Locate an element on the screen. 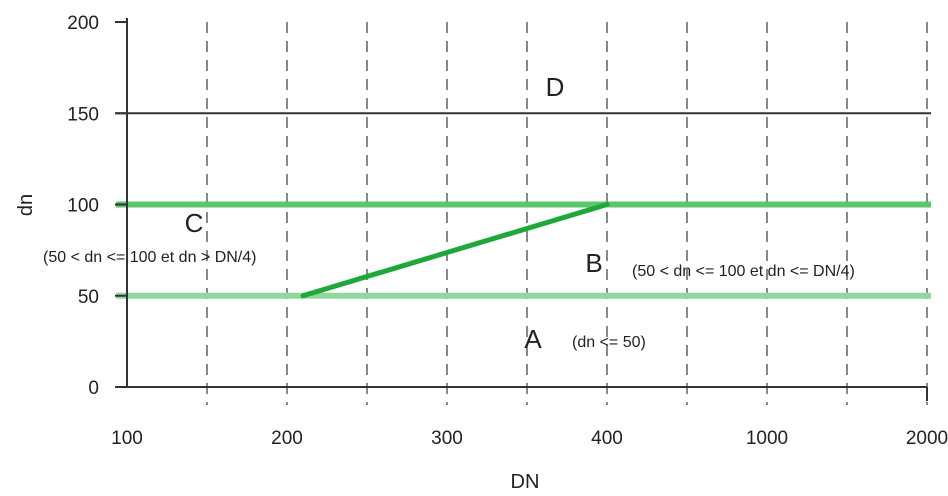 The image size is (948, 496). x-tick-label: 200 is located at coordinates (287, 438).